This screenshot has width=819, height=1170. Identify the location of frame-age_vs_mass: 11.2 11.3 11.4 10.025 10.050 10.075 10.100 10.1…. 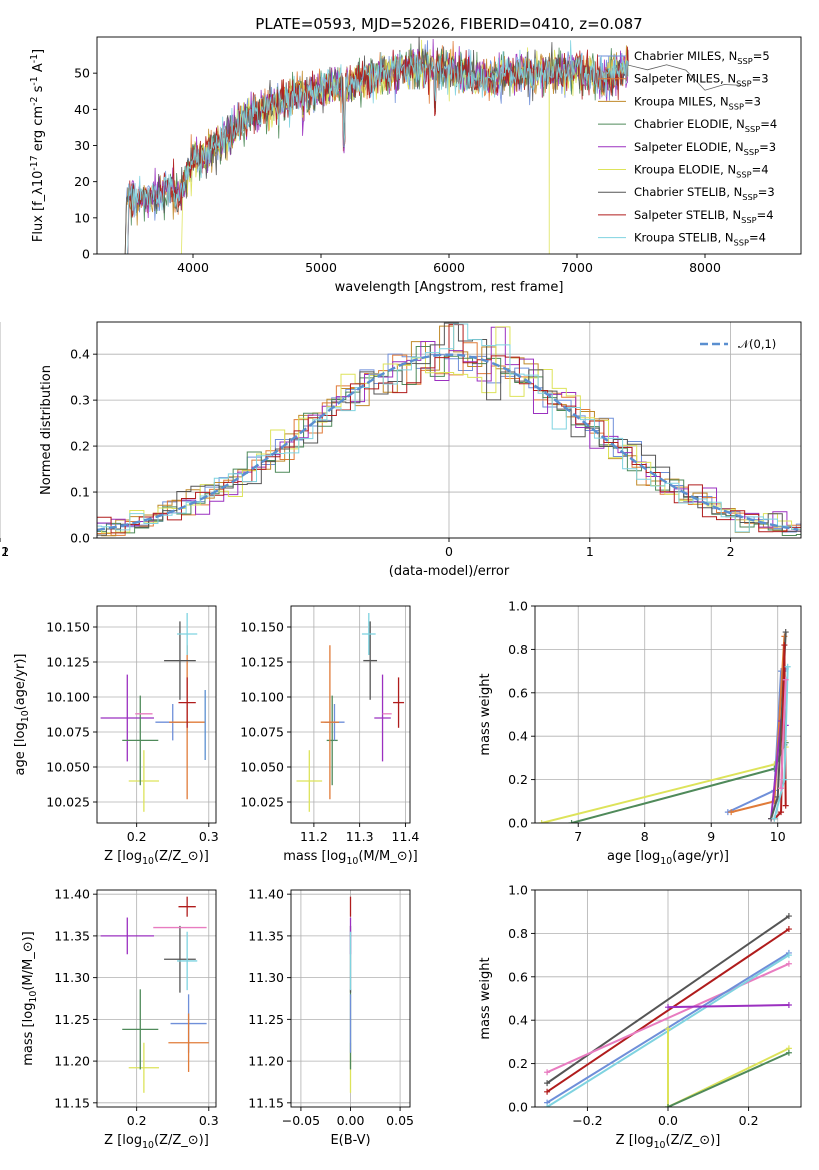
(330, 736).